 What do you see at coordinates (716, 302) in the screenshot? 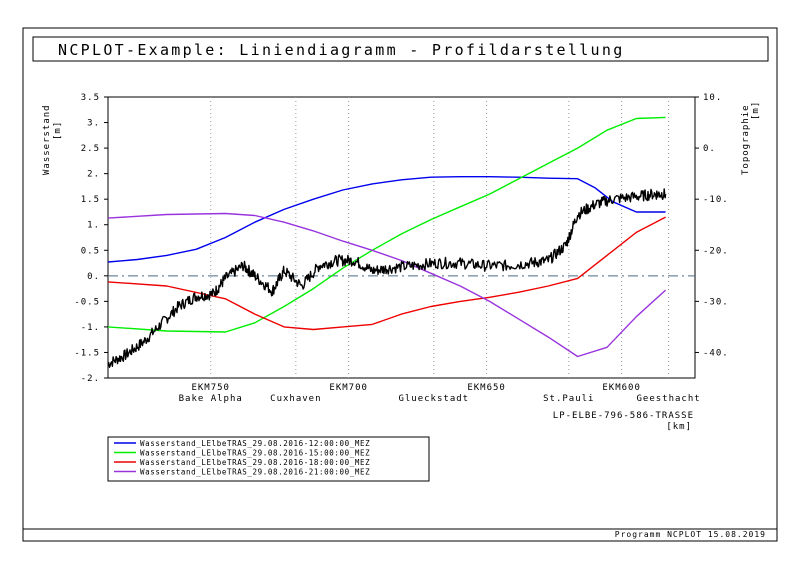
I see `right-tick-label: -30.` at bounding box center [716, 302].